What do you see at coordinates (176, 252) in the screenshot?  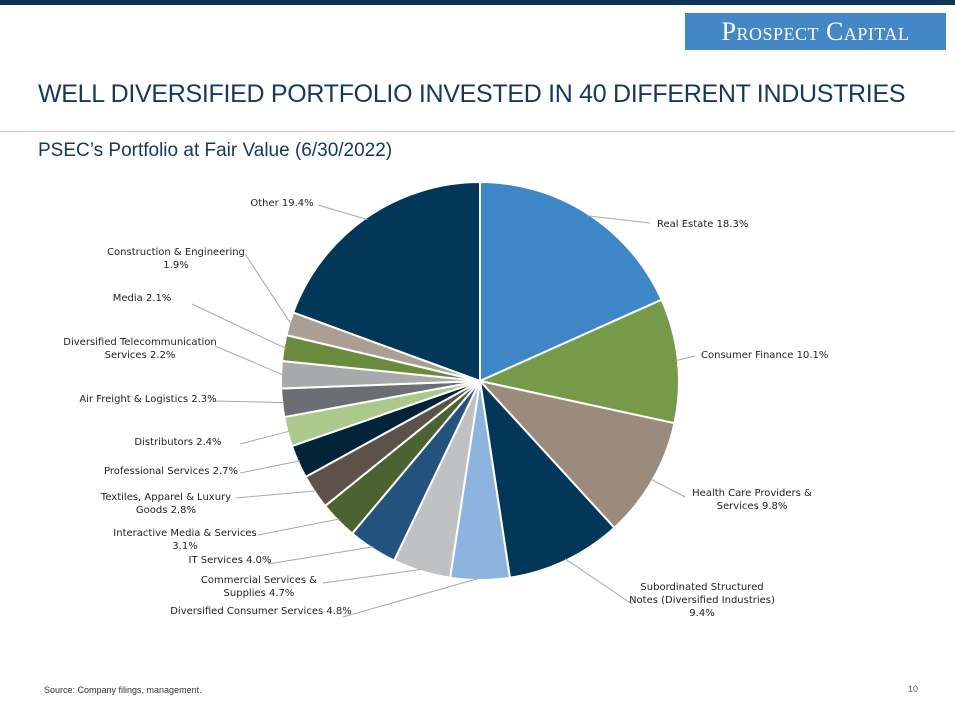 I see `slice-label-line: Construction & Engineering` at bounding box center [176, 252].